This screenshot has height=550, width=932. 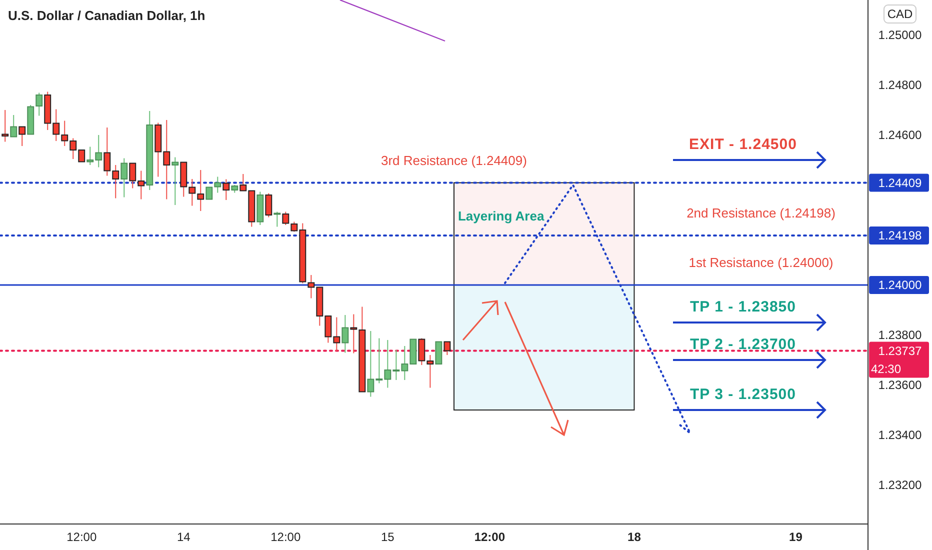 I want to click on y-tick-label: 1.23800, so click(x=900, y=335).